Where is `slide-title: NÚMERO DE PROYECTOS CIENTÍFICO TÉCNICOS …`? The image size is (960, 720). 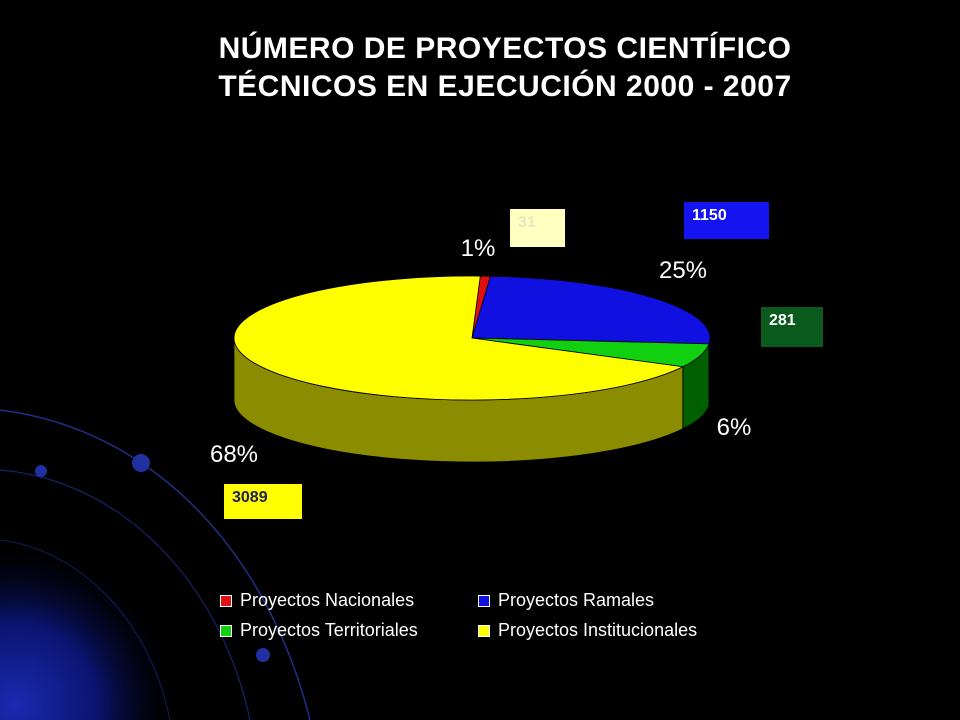 slide-title: NÚMERO DE PROYECTOS CIENTÍFICO TÉCNICOS … is located at coordinates (480, 68).